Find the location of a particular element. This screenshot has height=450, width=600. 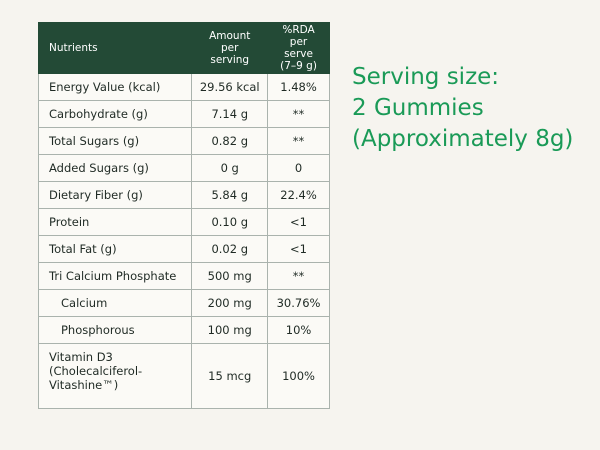

nutrient-name: Total Fat (g) is located at coordinates (115, 249).